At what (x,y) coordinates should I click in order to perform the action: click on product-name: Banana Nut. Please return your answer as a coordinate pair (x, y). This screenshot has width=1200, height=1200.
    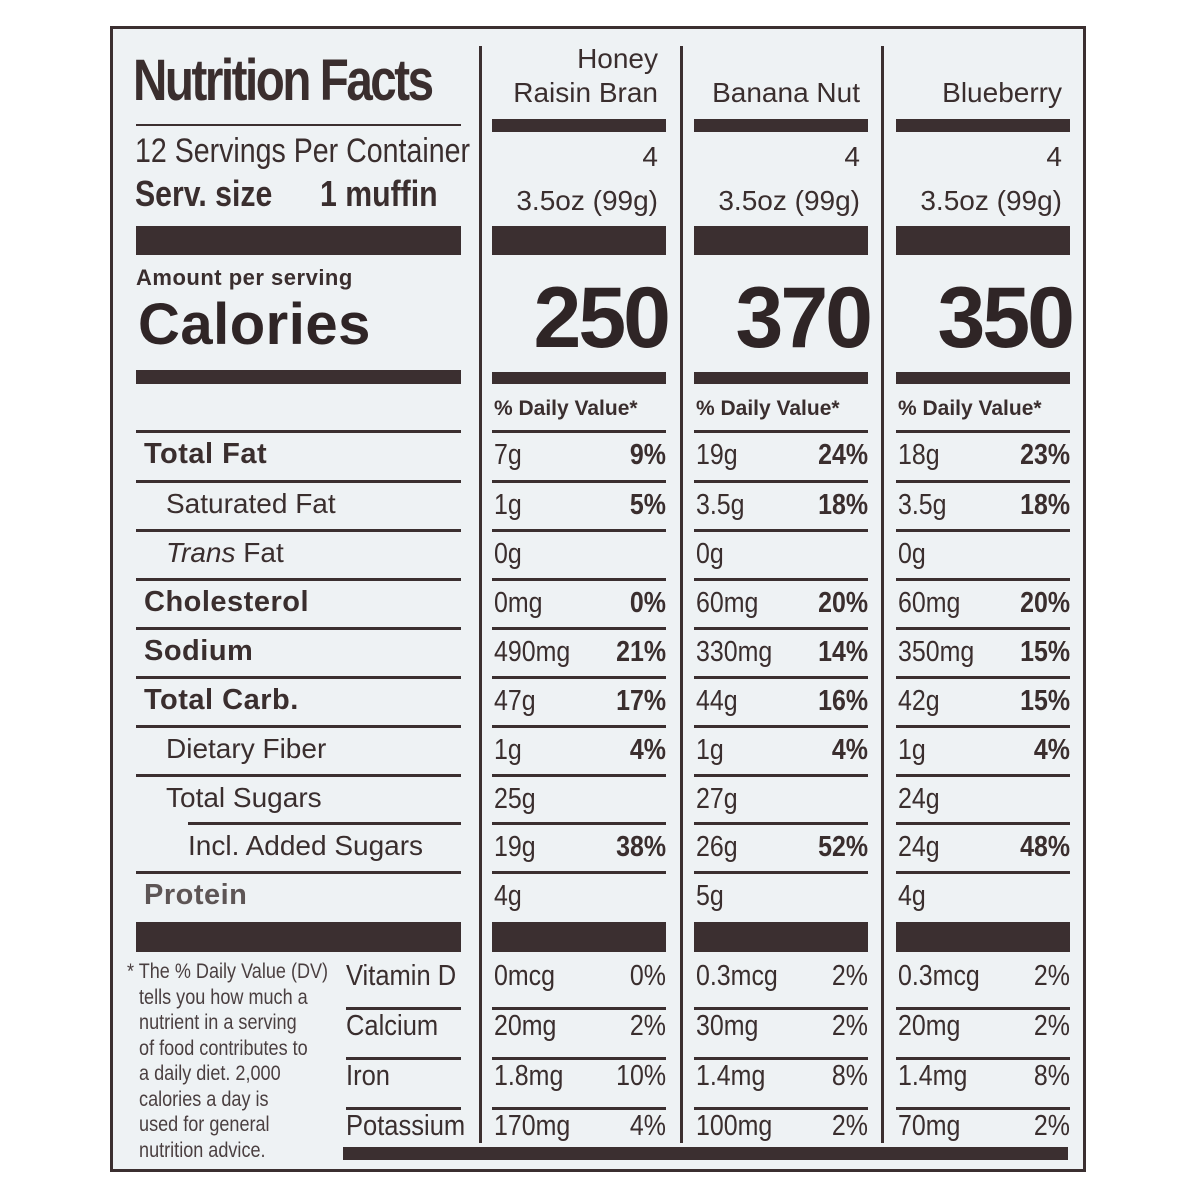
    Looking at the image, I should click on (786, 92).